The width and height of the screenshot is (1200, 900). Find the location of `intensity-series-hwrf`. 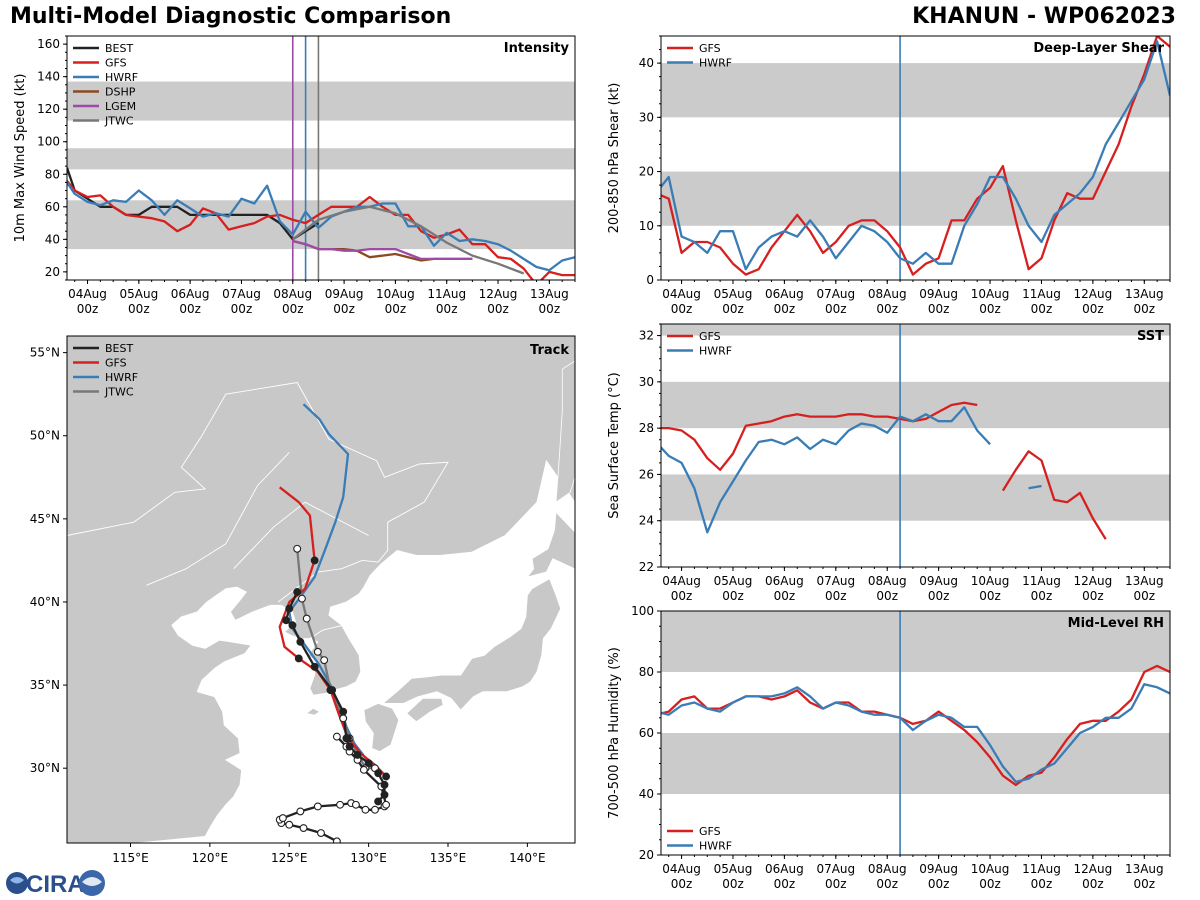

intensity-series-hwrf is located at coordinates (321, 226).